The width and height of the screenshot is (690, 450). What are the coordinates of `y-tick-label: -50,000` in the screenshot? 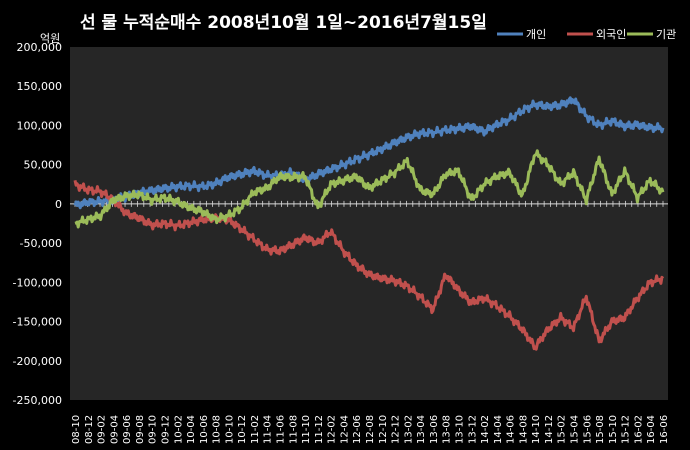 It's located at (41, 243).